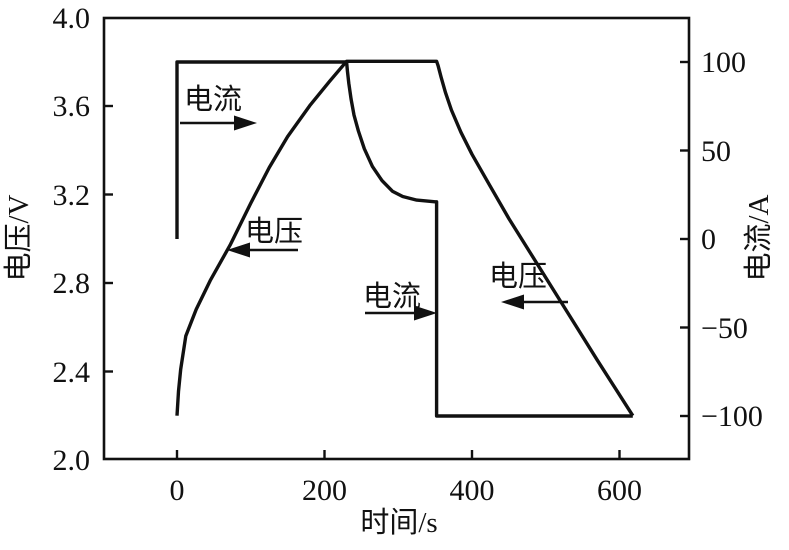  I want to click on right-axis-ticks, so click(684, 239).